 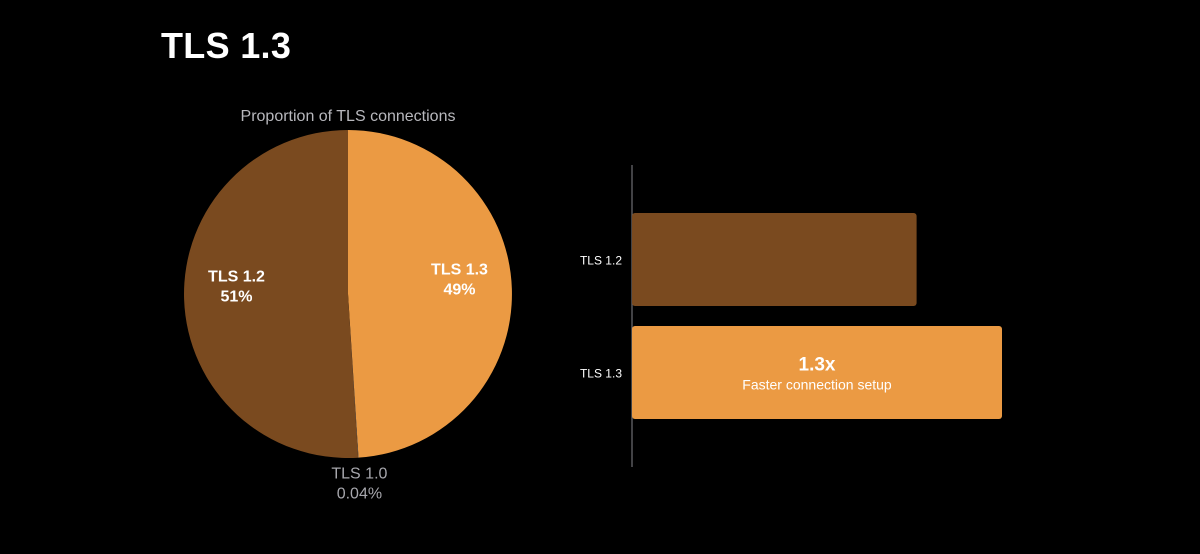 What do you see at coordinates (236, 296) in the screenshot?
I see `pie-value-tls-1-2: 51%` at bounding box center [236, 296].